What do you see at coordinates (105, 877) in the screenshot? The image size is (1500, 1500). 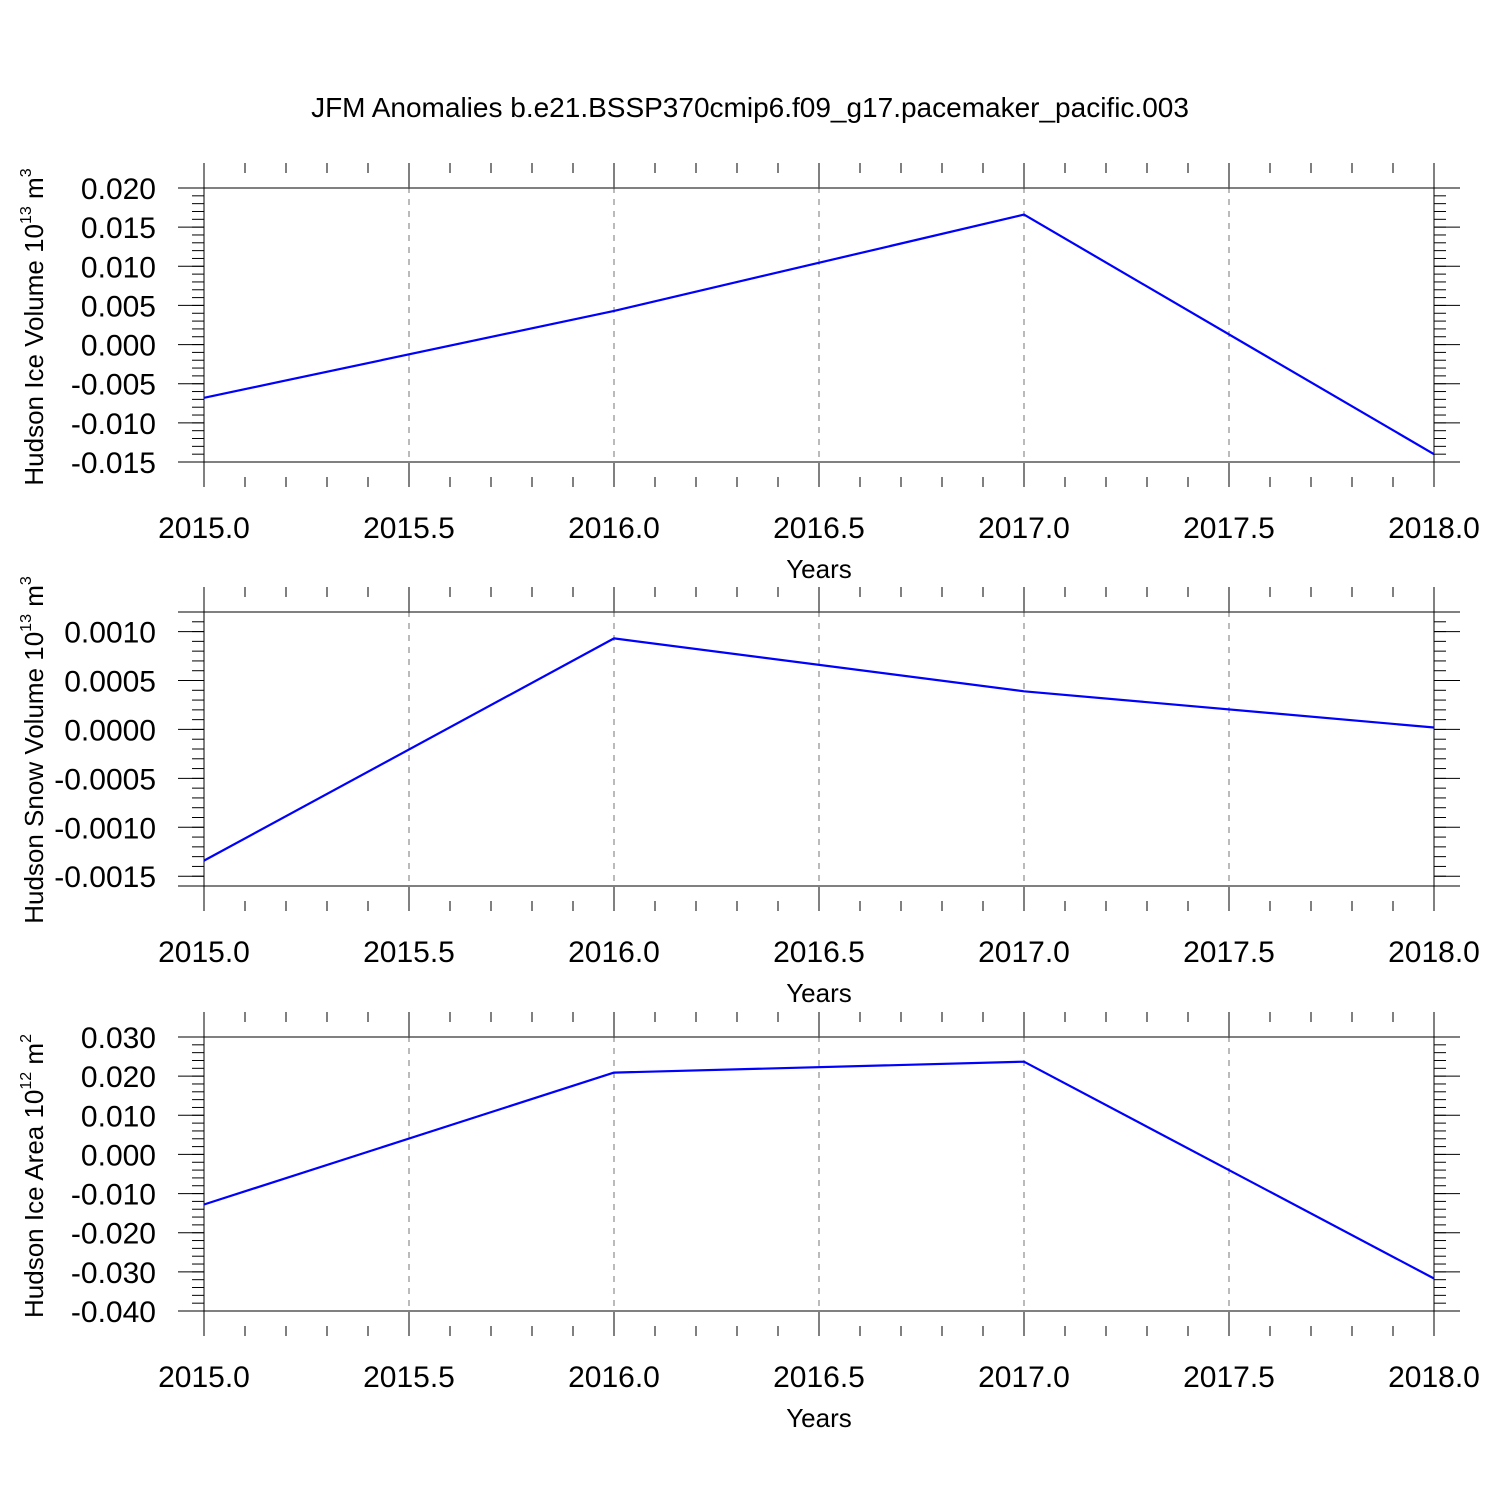 I see `y-tick-label: -0.0015` at bounding box center [105, 877].